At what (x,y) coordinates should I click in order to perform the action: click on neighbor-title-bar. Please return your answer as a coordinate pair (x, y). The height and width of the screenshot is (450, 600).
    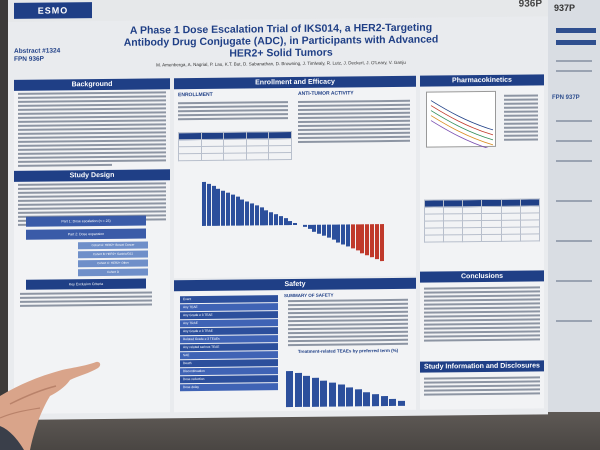
    Looking at the image, I should click on (576, 42).